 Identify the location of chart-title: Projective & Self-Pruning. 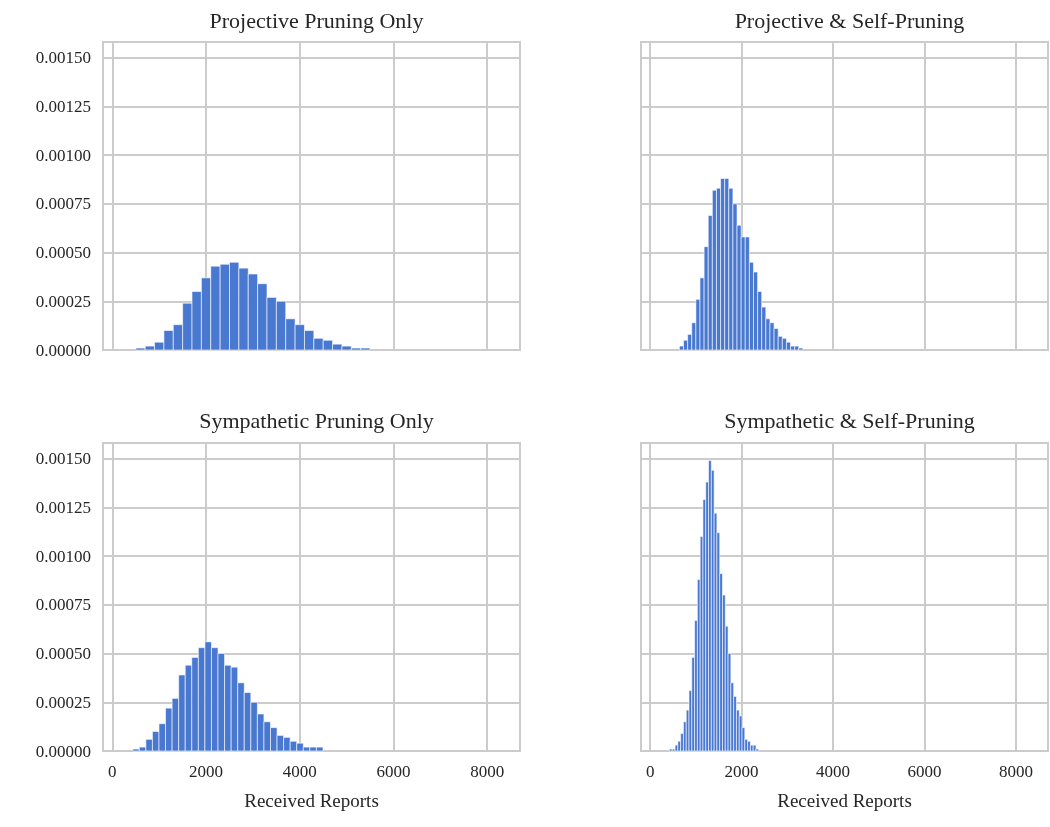
(849, 20).